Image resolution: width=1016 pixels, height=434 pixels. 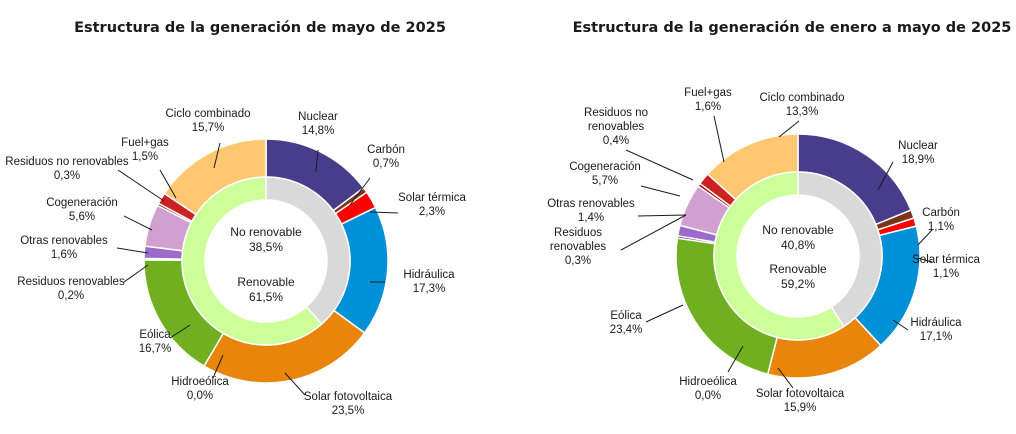 What do you see at coordinates (798, 237) in the screenshot?
I see `inner-label-no-renovable: No renovable 40,8%` at bounding box center [798, 237].